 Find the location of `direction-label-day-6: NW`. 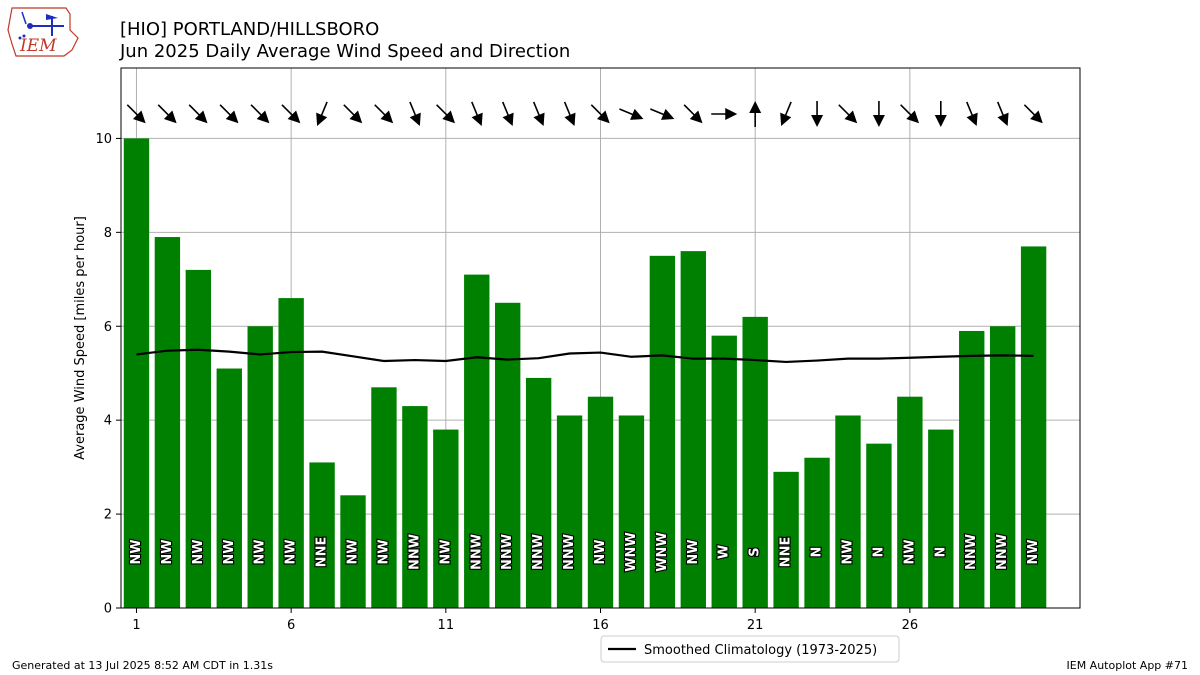

direction-label-day-6: NW is located at coordinates (291, 551).